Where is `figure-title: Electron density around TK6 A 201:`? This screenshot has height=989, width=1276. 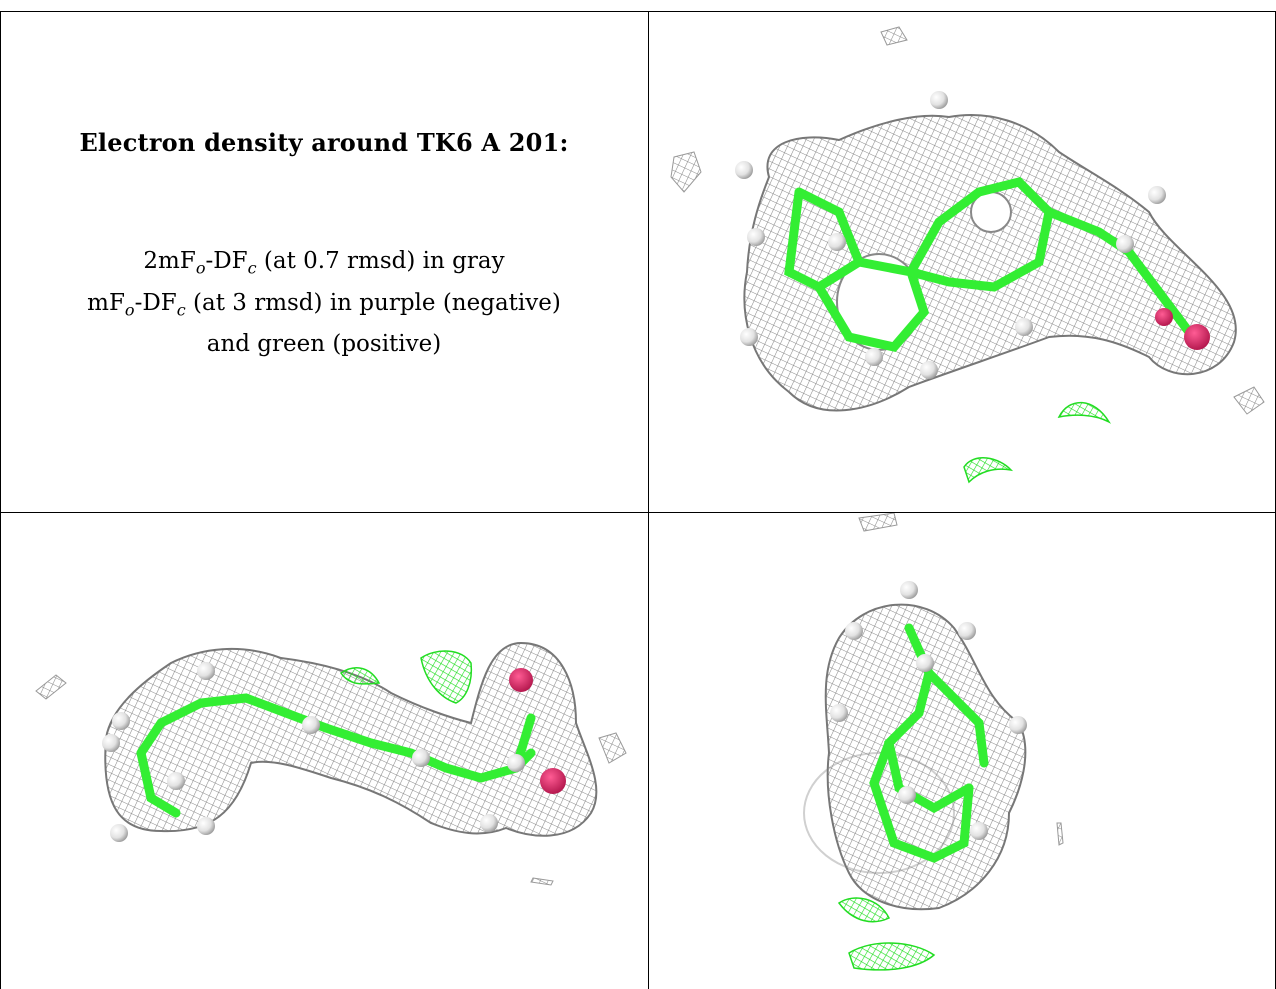
figure-title: Electron density around TK6 A 201: is located at coordinates (324, 142).